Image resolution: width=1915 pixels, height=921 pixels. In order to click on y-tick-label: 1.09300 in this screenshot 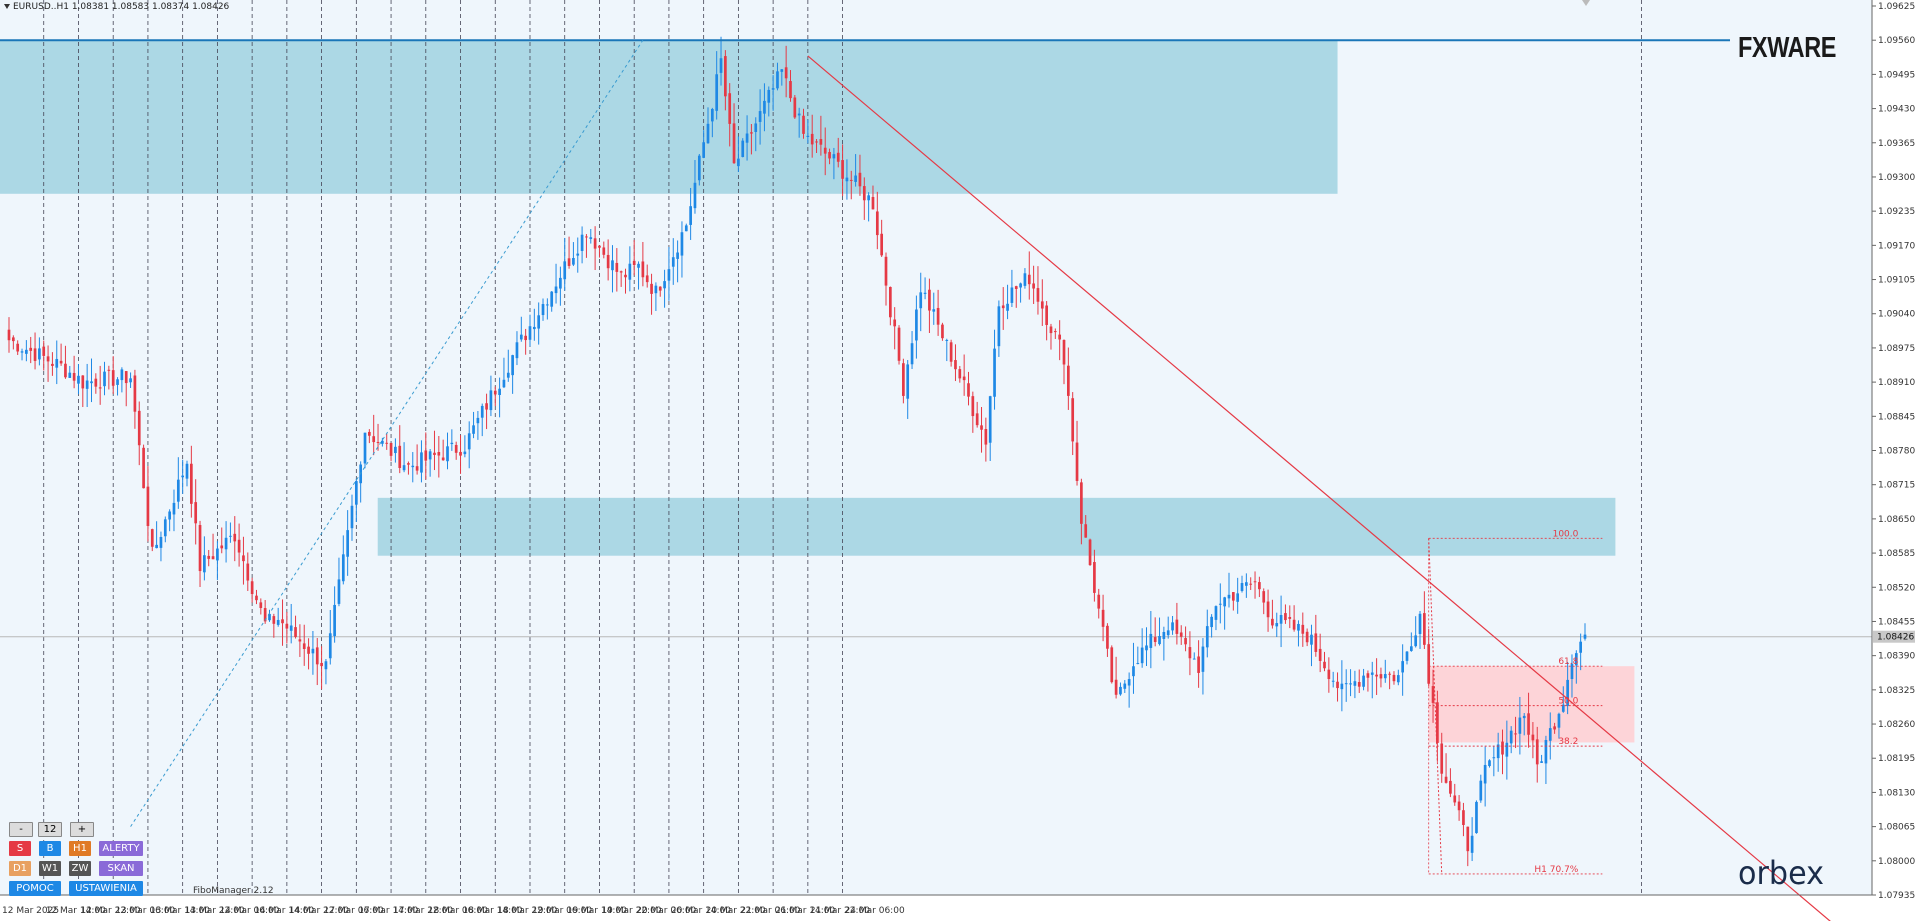, I will do `click(1896, 178)`.